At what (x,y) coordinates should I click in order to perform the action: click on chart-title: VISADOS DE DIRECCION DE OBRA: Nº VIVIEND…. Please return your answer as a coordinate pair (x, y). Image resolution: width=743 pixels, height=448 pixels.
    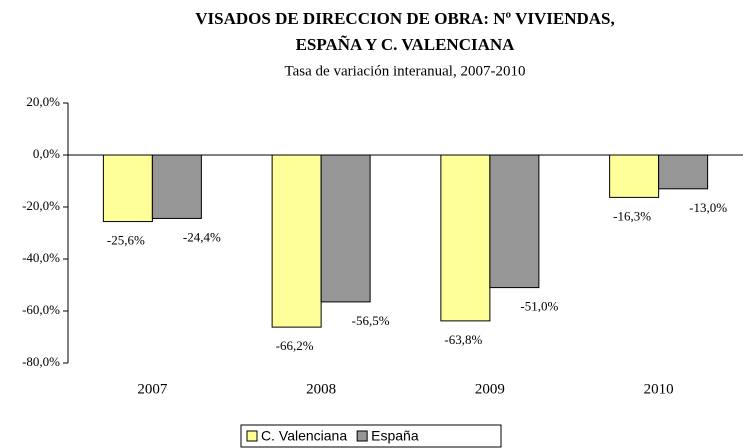
    Looking at the image, I should click on (405, 18).